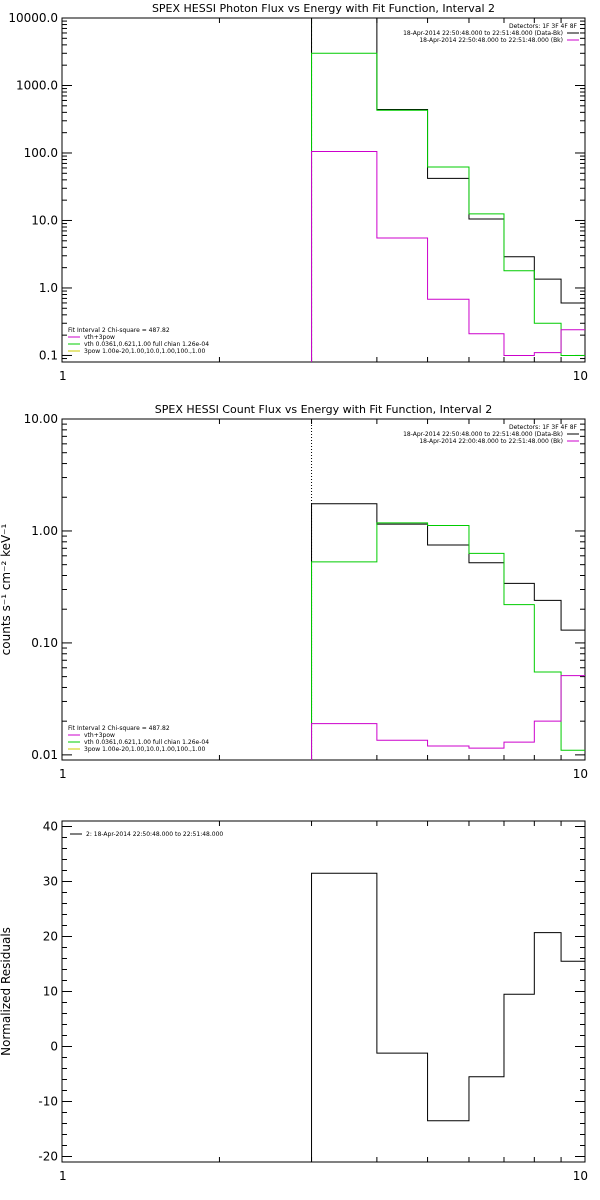 The width and height of the screenshot is (600, 1200). What do you see at coordinates (48, 1157) in the screenshot?
I see `y-tick-label: -20` at bounding box center [48, 1157].